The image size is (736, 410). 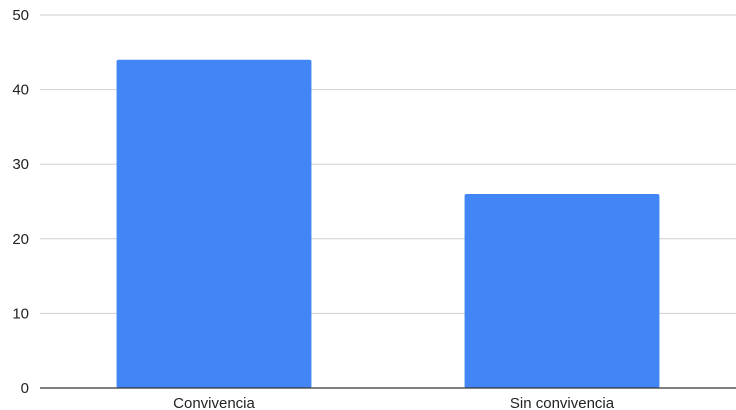 What do you see at coordinates (214, 402) in the screenshot?
I see `x-tick-label: Convivencia` at bounding box center [214, 402].